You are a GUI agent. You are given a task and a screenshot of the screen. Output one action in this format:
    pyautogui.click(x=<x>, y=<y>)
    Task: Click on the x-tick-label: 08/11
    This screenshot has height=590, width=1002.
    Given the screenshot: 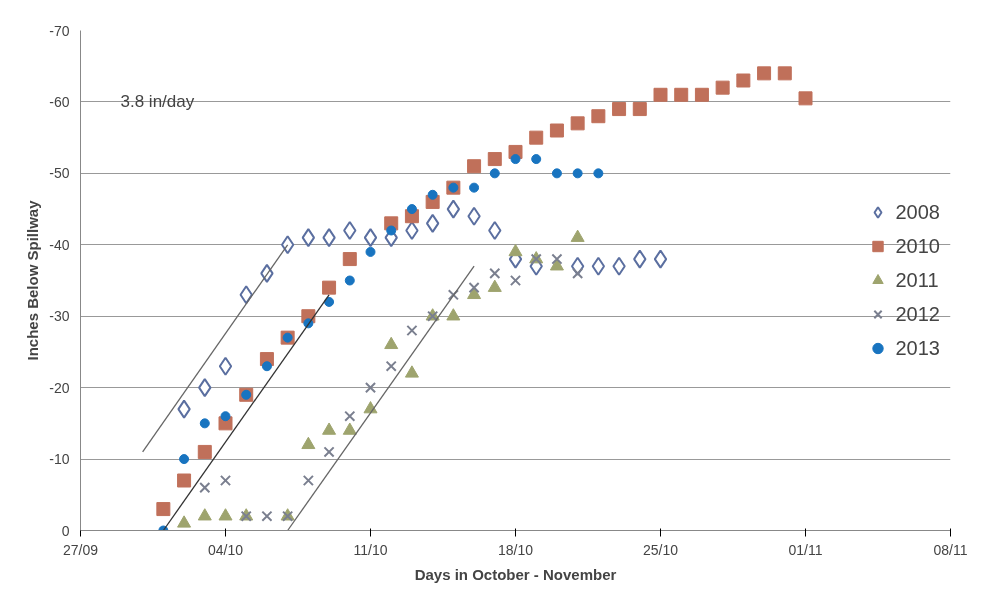 What is the action you would take?
    pyautogui.click(x=950, y=549)
    